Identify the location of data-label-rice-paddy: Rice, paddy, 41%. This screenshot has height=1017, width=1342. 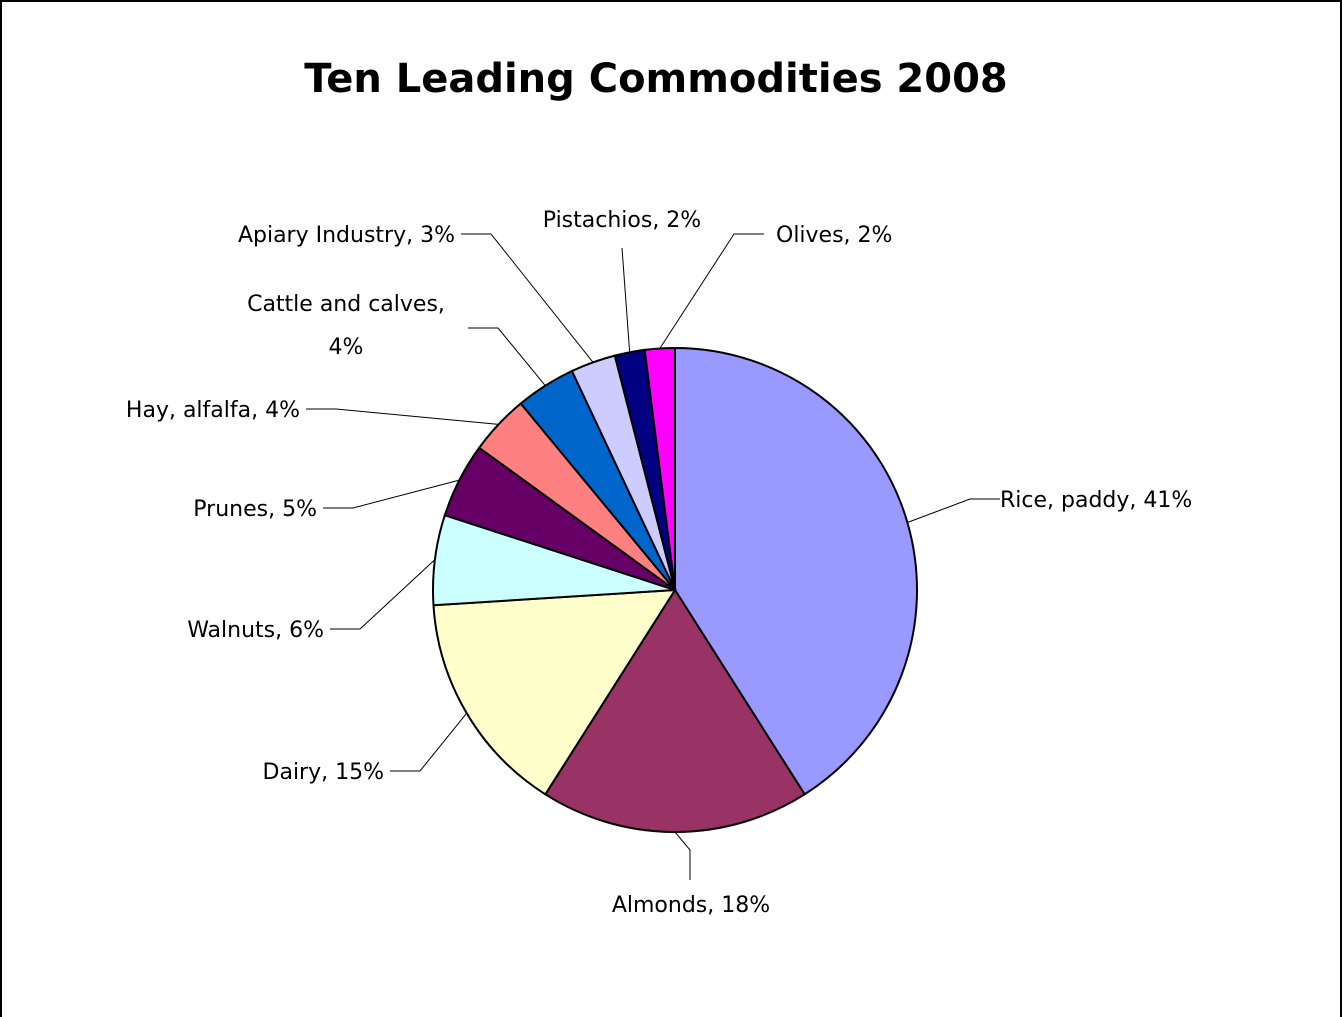
(1096, 500).